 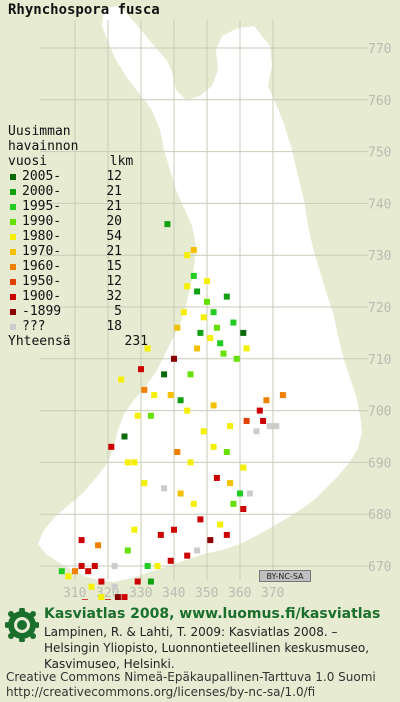 What do you see at coordinates (42, 266) in the screenshot?
I see `legend-label: 1960-` at bounding box center [42, 266].